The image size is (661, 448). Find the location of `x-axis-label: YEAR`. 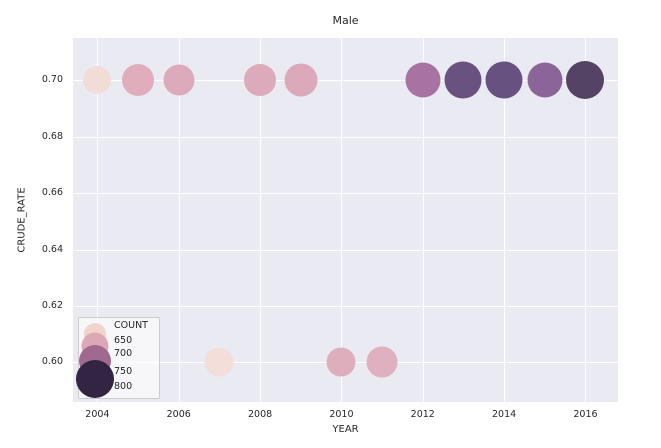

x-axis-label: YEAR is located at coordinates (345, 429).